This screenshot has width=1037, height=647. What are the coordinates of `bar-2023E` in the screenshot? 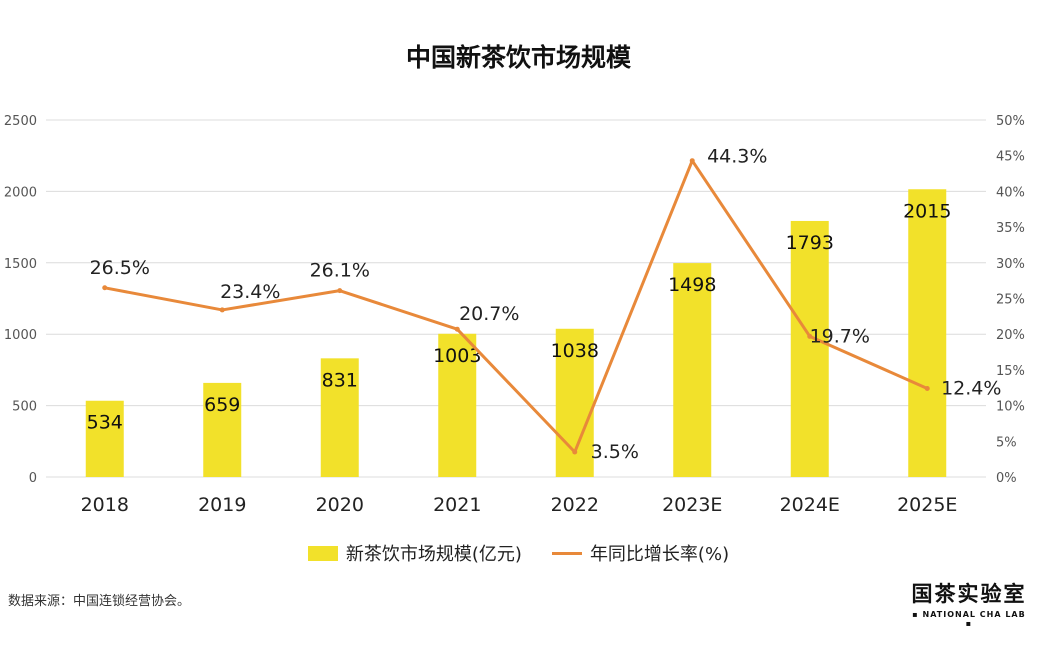 It's located at (692, 370).